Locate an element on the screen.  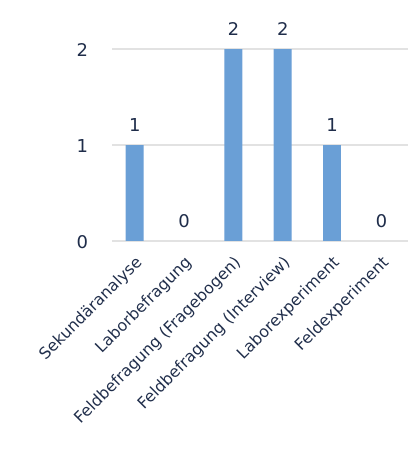
data-label-5: 0 is located at coordinates (381, 221).